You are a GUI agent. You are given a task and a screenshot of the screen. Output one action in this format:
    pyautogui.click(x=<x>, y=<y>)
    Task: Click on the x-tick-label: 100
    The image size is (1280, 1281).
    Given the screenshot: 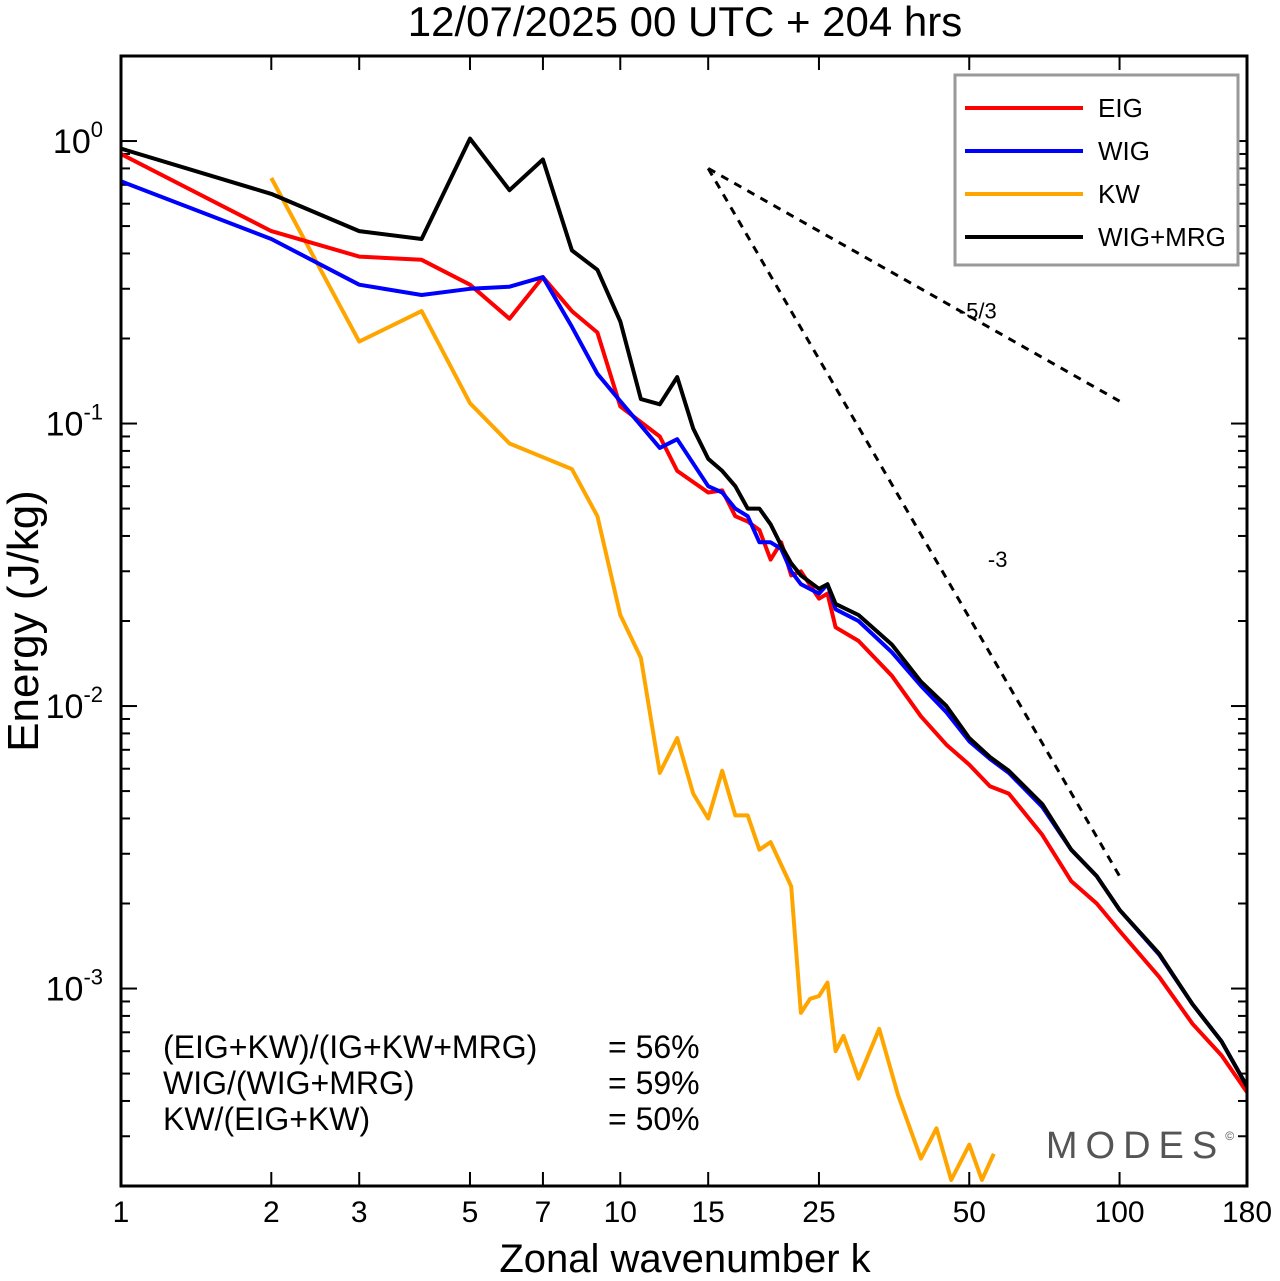 What is the action you would take?
    pyautogui.click(x=1120, y=1212)
    